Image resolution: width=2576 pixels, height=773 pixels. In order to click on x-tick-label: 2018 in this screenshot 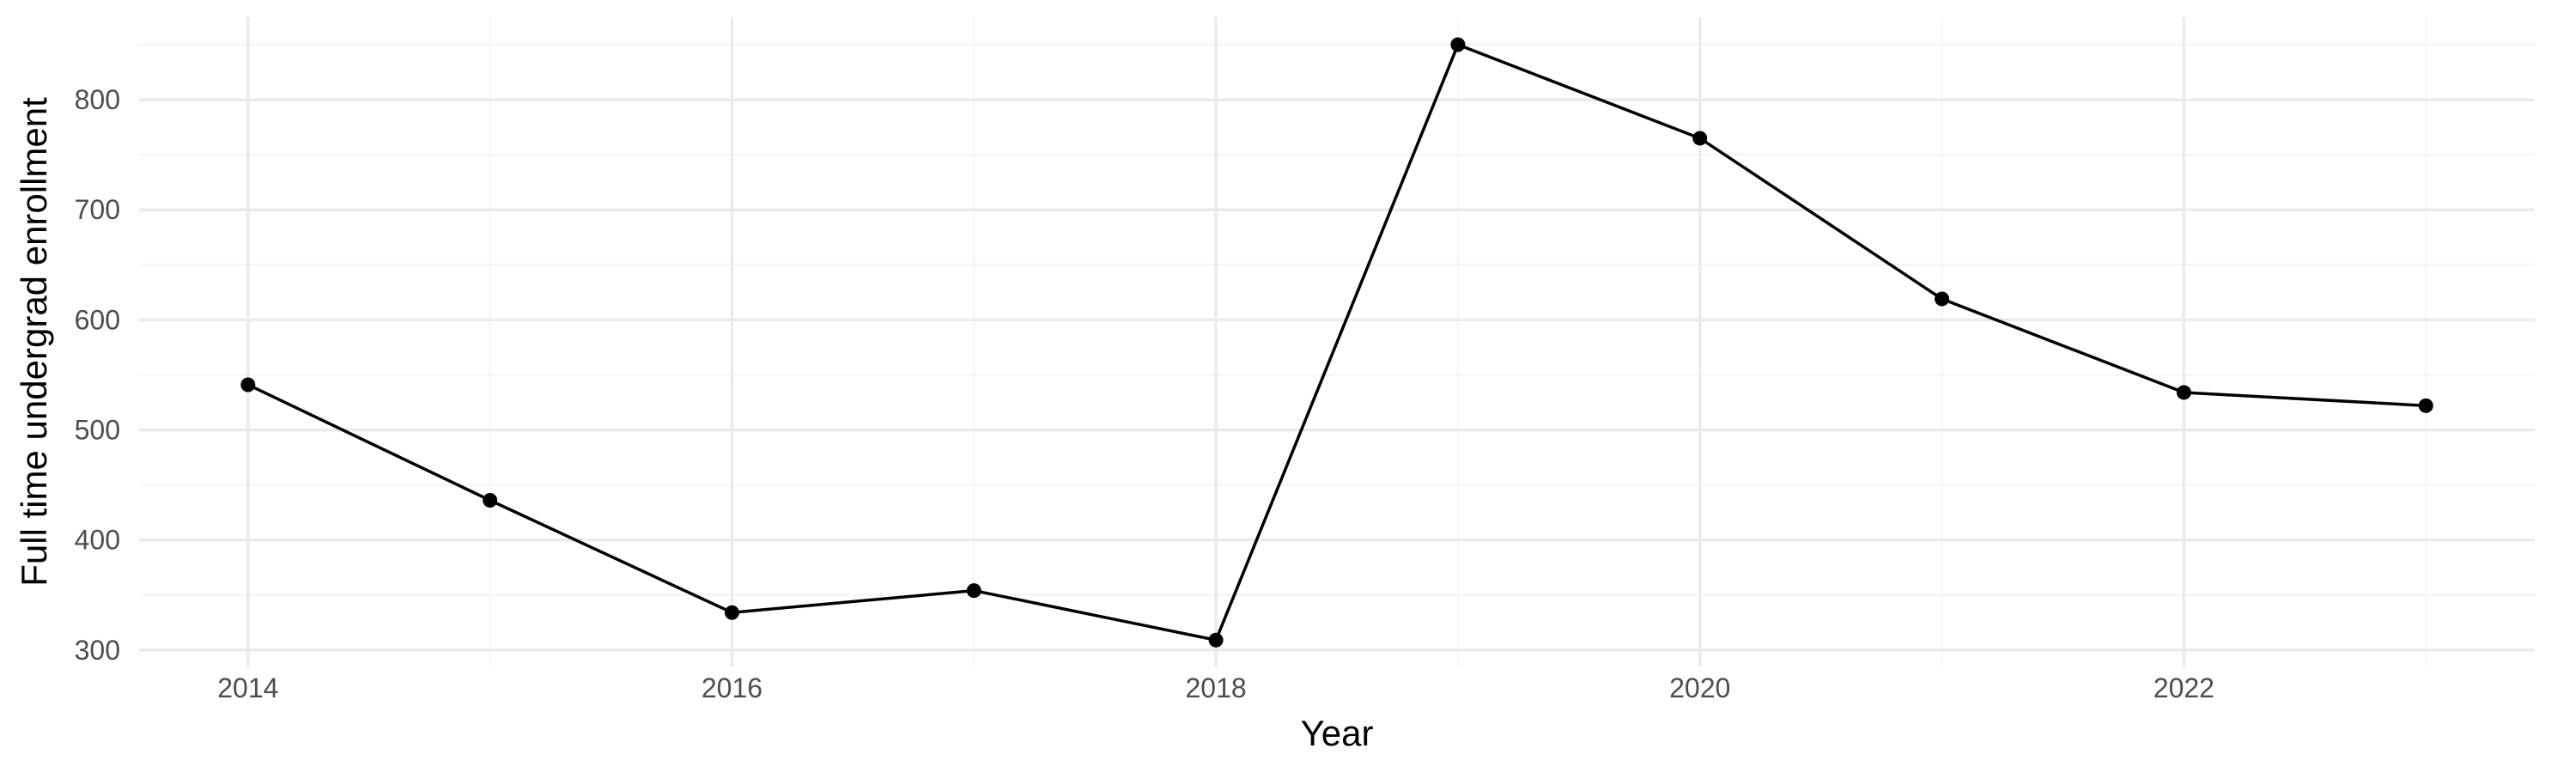, I will do `click(1215, 688)`.